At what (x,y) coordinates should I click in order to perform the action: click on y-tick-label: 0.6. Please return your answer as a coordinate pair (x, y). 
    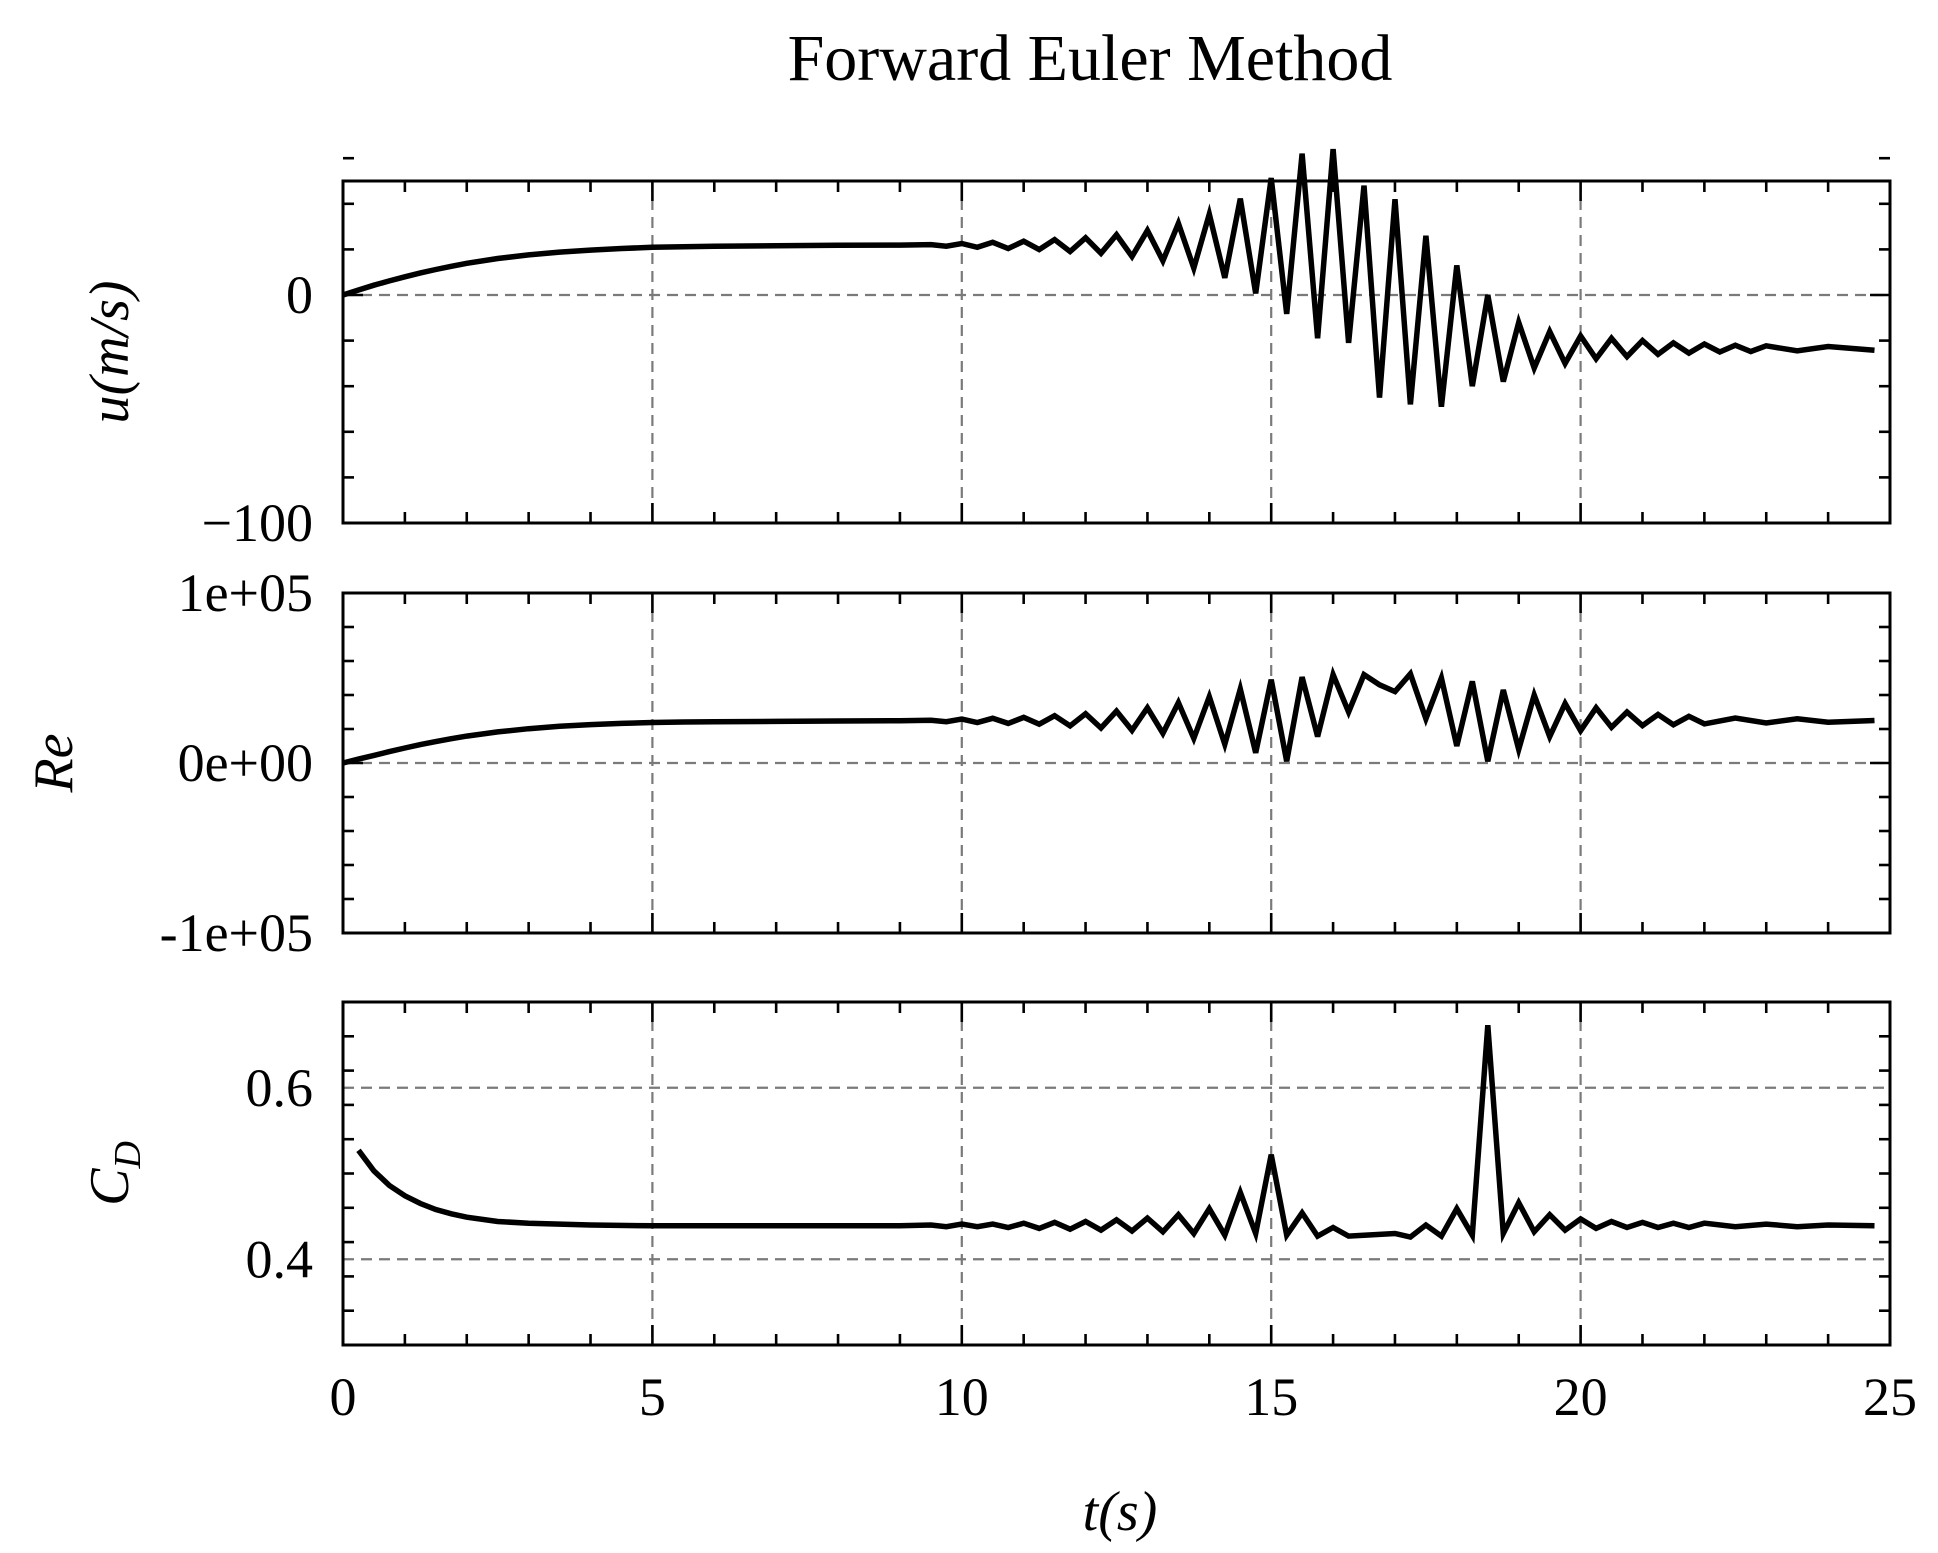
    Looking at the image, I should click on (280, 1088).